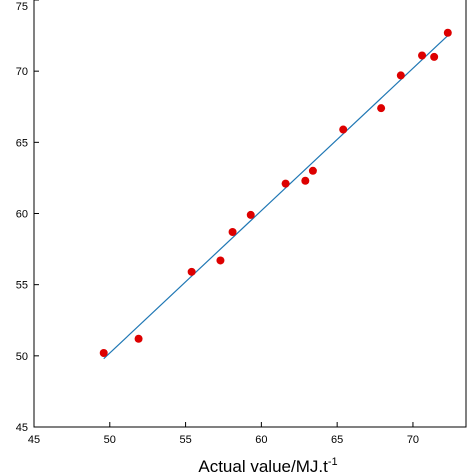 This screenshot has height=474, width=474. Describe the element at coordinates (333, 462) in the screenshot. I see `x-axis-title-superscript: -1` at that location.